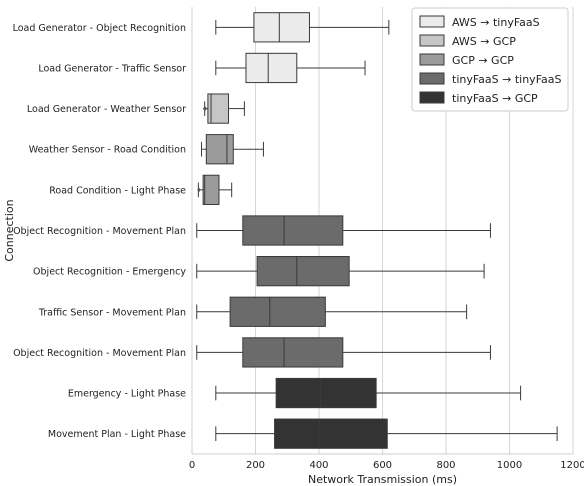 Image resolution: width=584 pixels, height=486 pixels. Describe the element at coordinates (382, 479) in the screenshot. I see `x-axis-title: Network Transmission (ms)` at that location.